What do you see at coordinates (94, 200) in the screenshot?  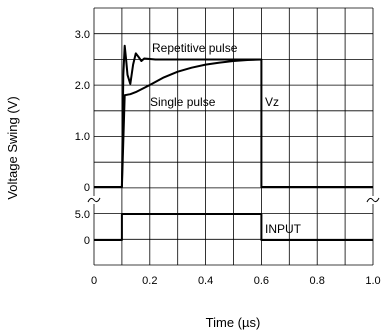 I see `axis-break-left` at bounding box center [94, 200].